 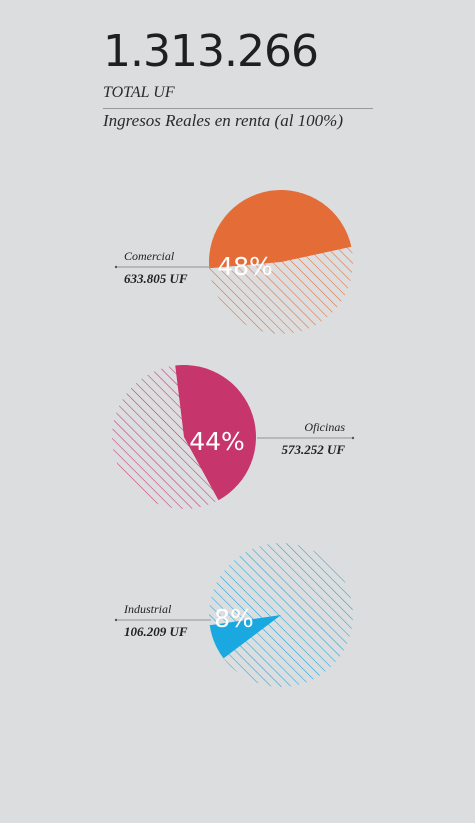 What do you see at coordinates (156, 278) in the screenshot?
I see `category-value-label: 633.805 UF` at bounding box center [156, 278].